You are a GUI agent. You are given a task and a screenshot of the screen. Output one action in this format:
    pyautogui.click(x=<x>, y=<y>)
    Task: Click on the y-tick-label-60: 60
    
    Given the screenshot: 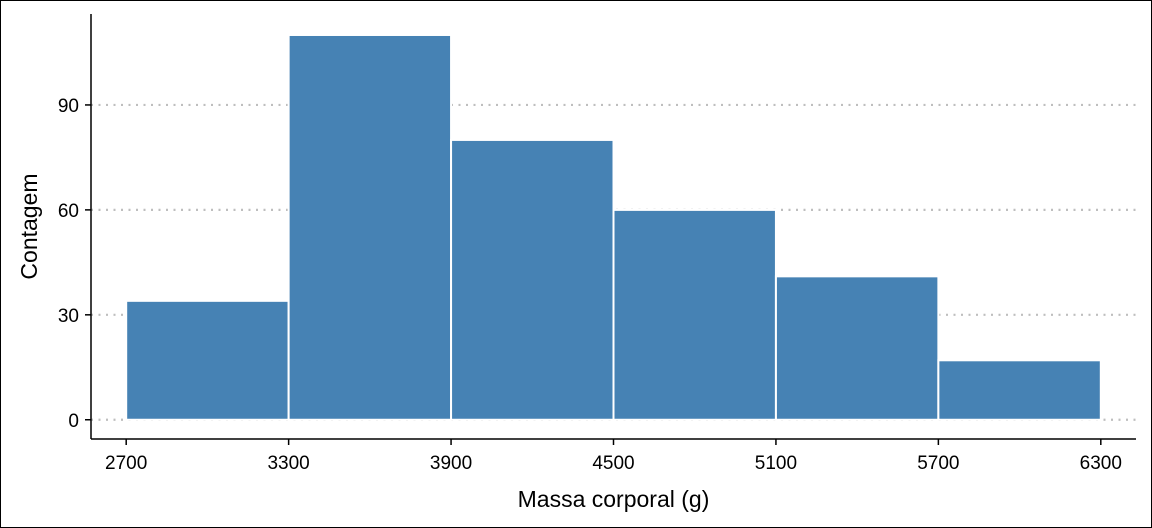 What is the action you would take?
    pyautogui.click(x=68, y=211)
    